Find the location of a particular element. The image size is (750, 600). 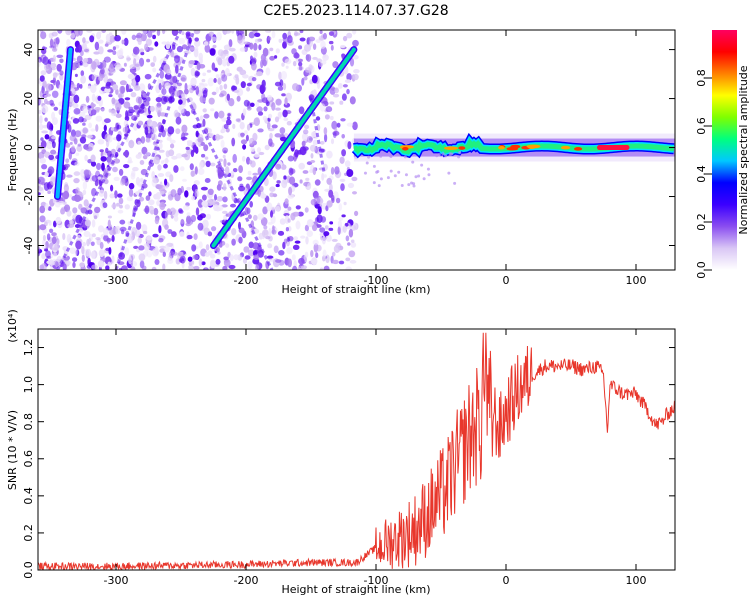

x-tick-label: -300 is located at coordinates (116, 580).